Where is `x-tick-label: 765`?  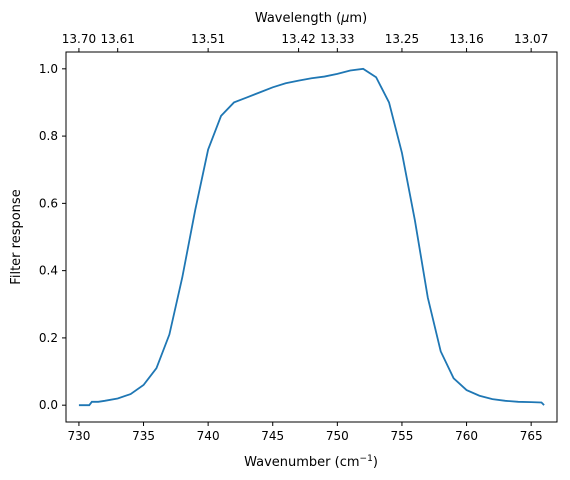
x-tick-label: 765 is located at coordinates (531, 436).